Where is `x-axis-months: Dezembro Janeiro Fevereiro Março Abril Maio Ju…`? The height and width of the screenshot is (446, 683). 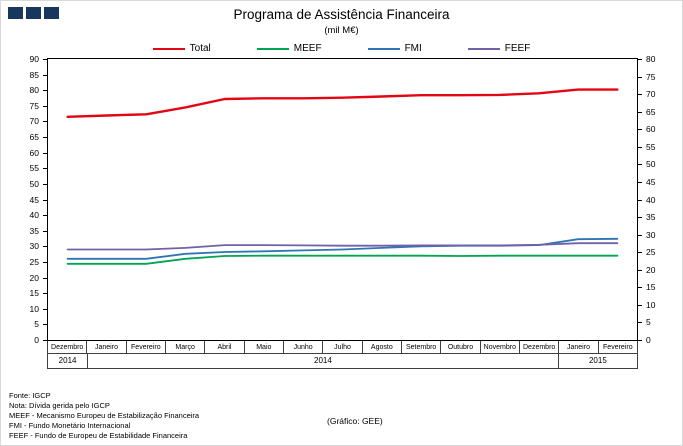
x-axis-months: Dezembro Janeiro Fevereiro Março Abril Maio Ju… is located at coordinates (342, 347).